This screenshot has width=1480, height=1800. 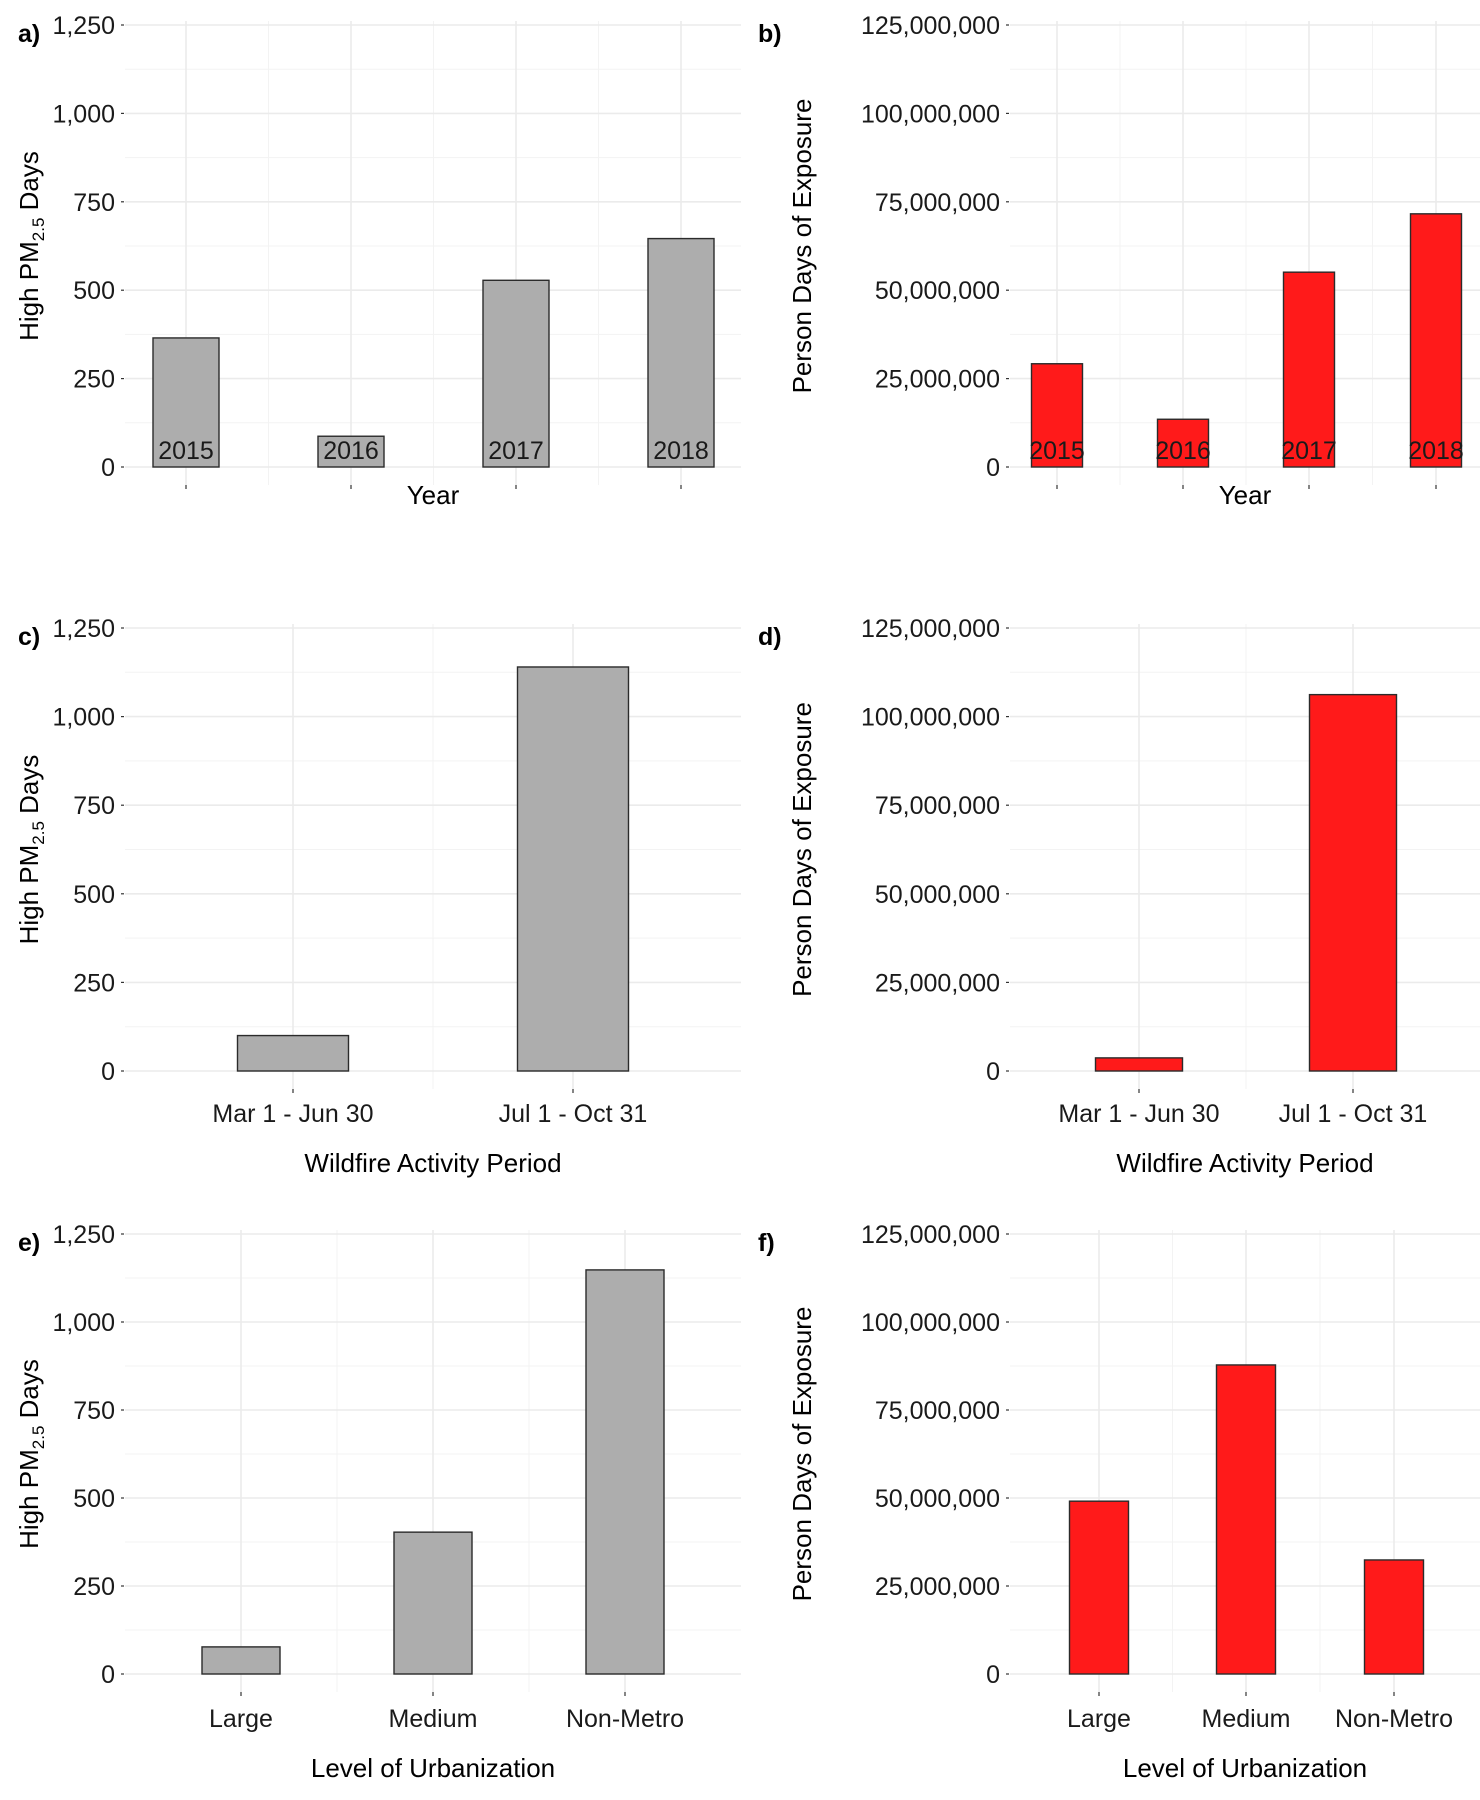 I want to click on panel-tag: a), so click(x=29, y=34).